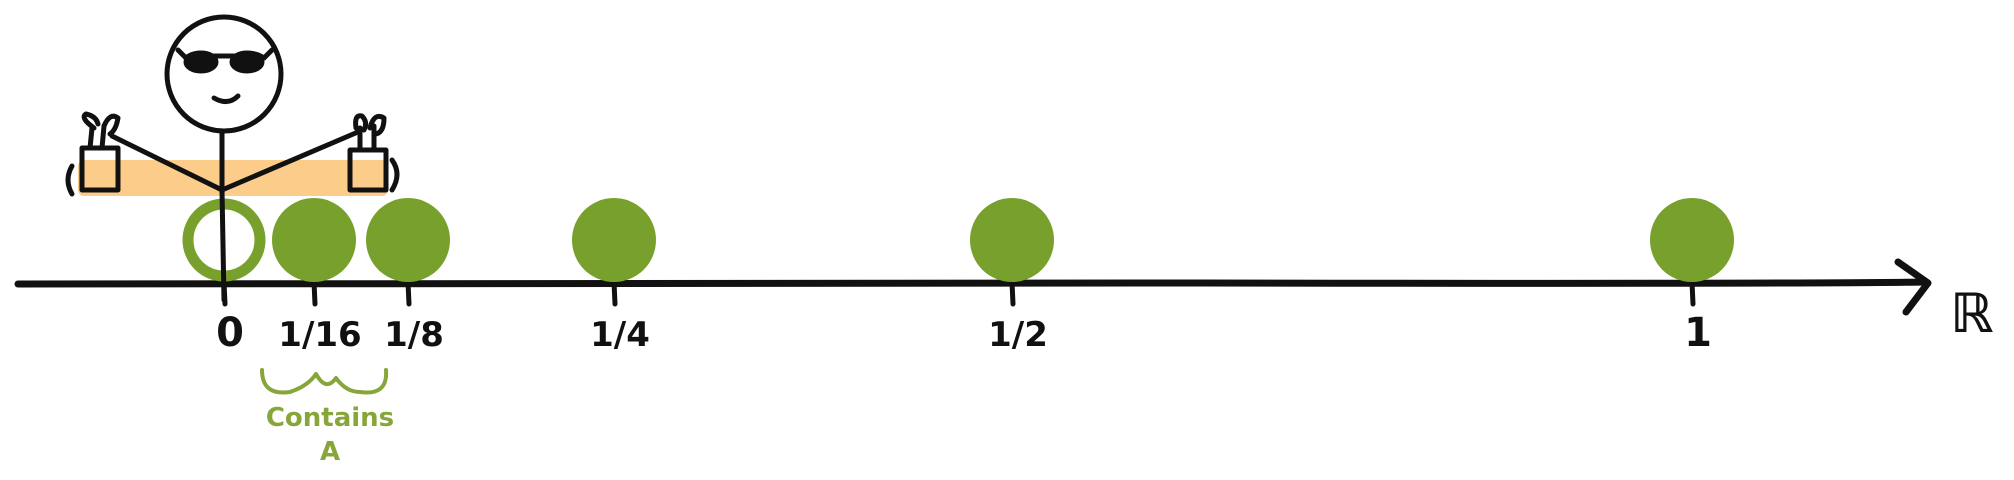  I want to click on curly-brace-icon, so click(324, 381).